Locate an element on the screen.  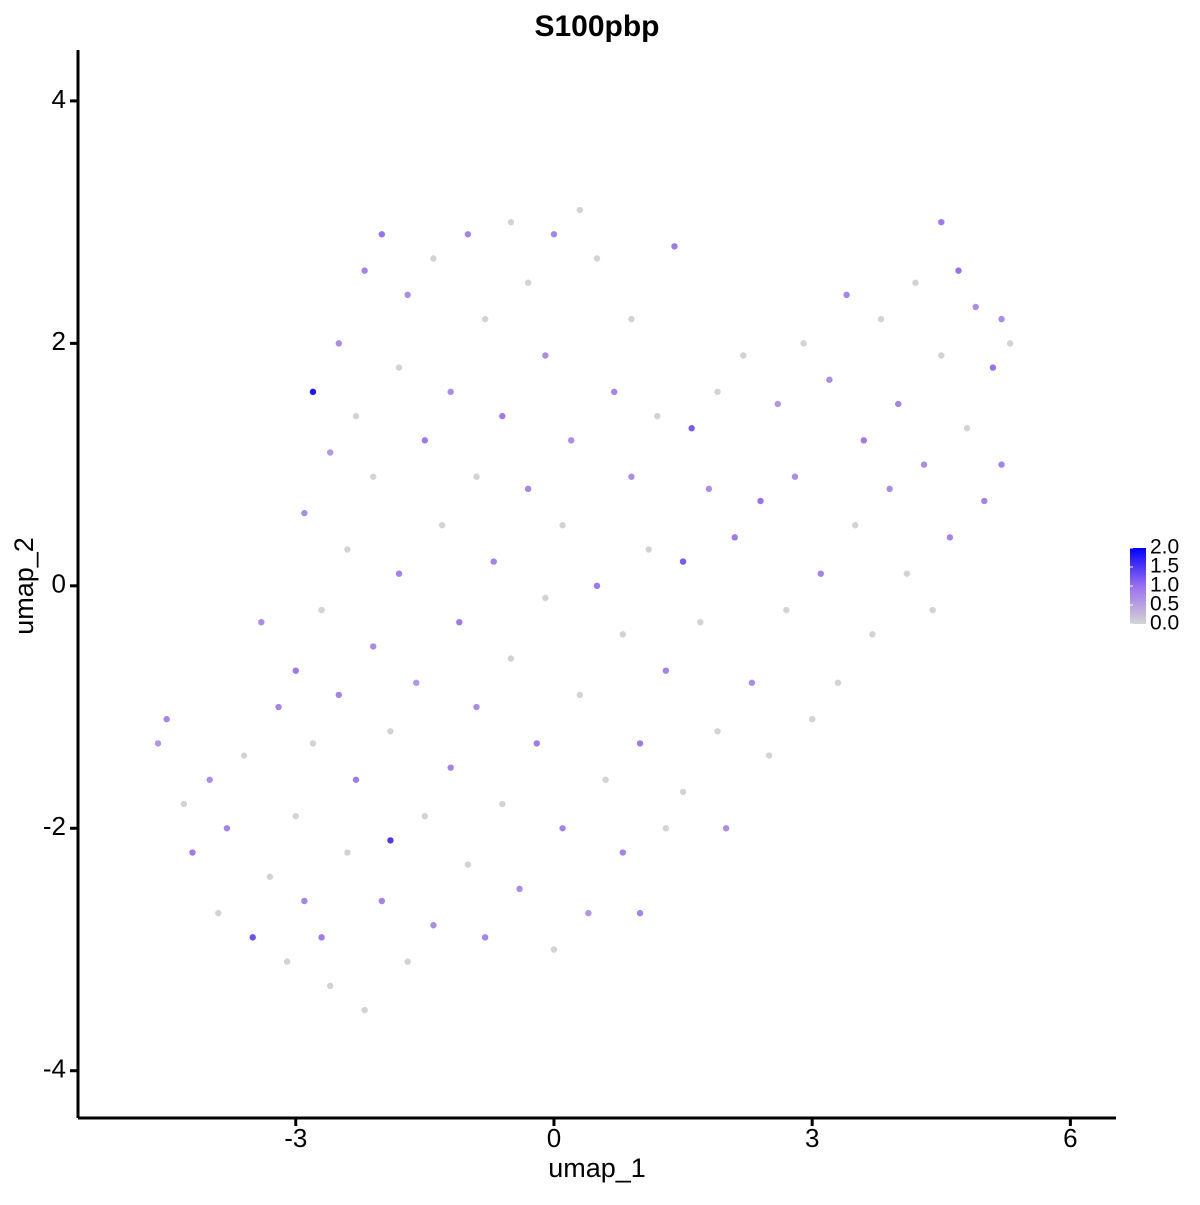
x-tick-label: 6 is located at coordinates (1070, 1138).